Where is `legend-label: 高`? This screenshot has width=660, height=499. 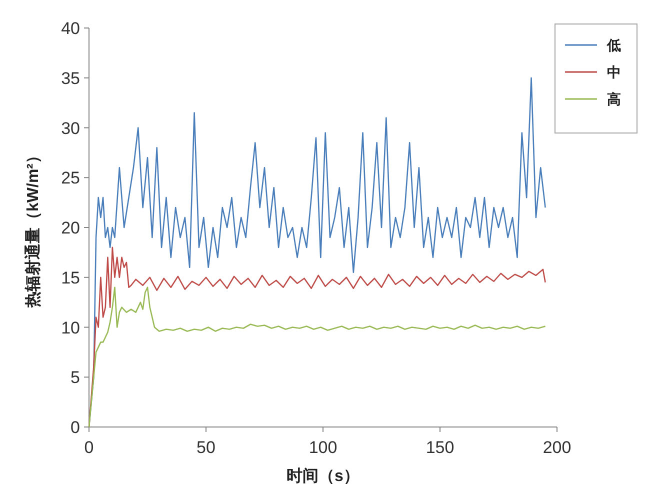
legend-label: 高 is located at coordinates (614, 99).